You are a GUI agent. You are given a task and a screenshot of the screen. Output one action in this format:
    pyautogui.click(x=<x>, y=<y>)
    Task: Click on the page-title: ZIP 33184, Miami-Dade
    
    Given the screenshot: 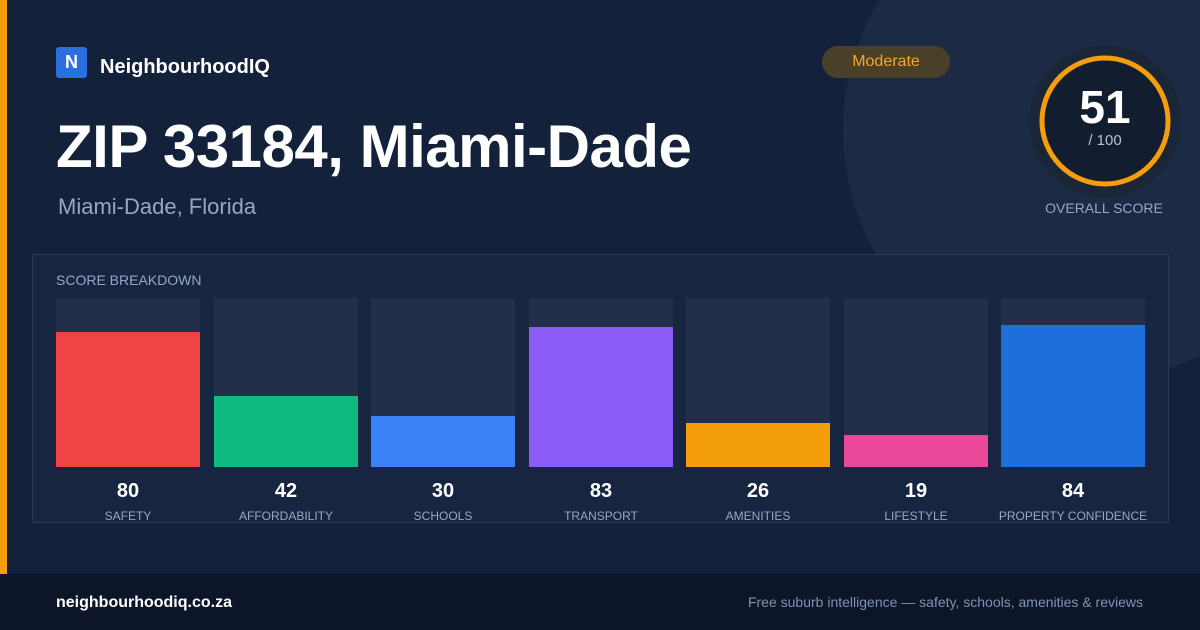 What is the action you would take?
    pyautogui.click(x=374, y=146)
    